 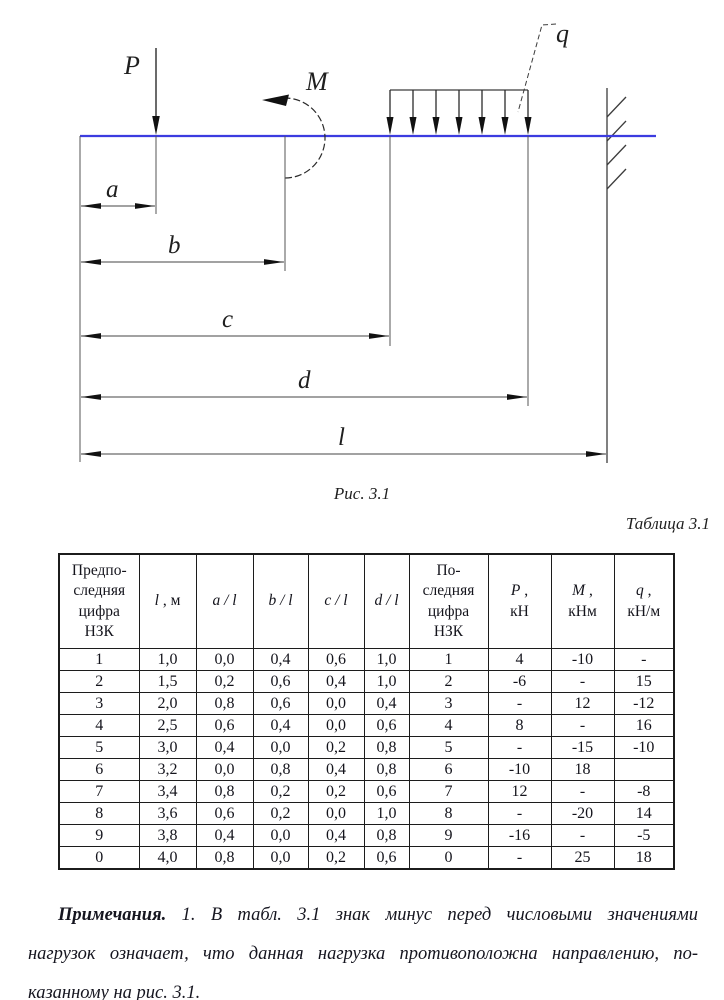 What do you see at coordinates (295, 123) in the screenshot?
I see `moment-M-arc: M` at bounding box center [295, 123].